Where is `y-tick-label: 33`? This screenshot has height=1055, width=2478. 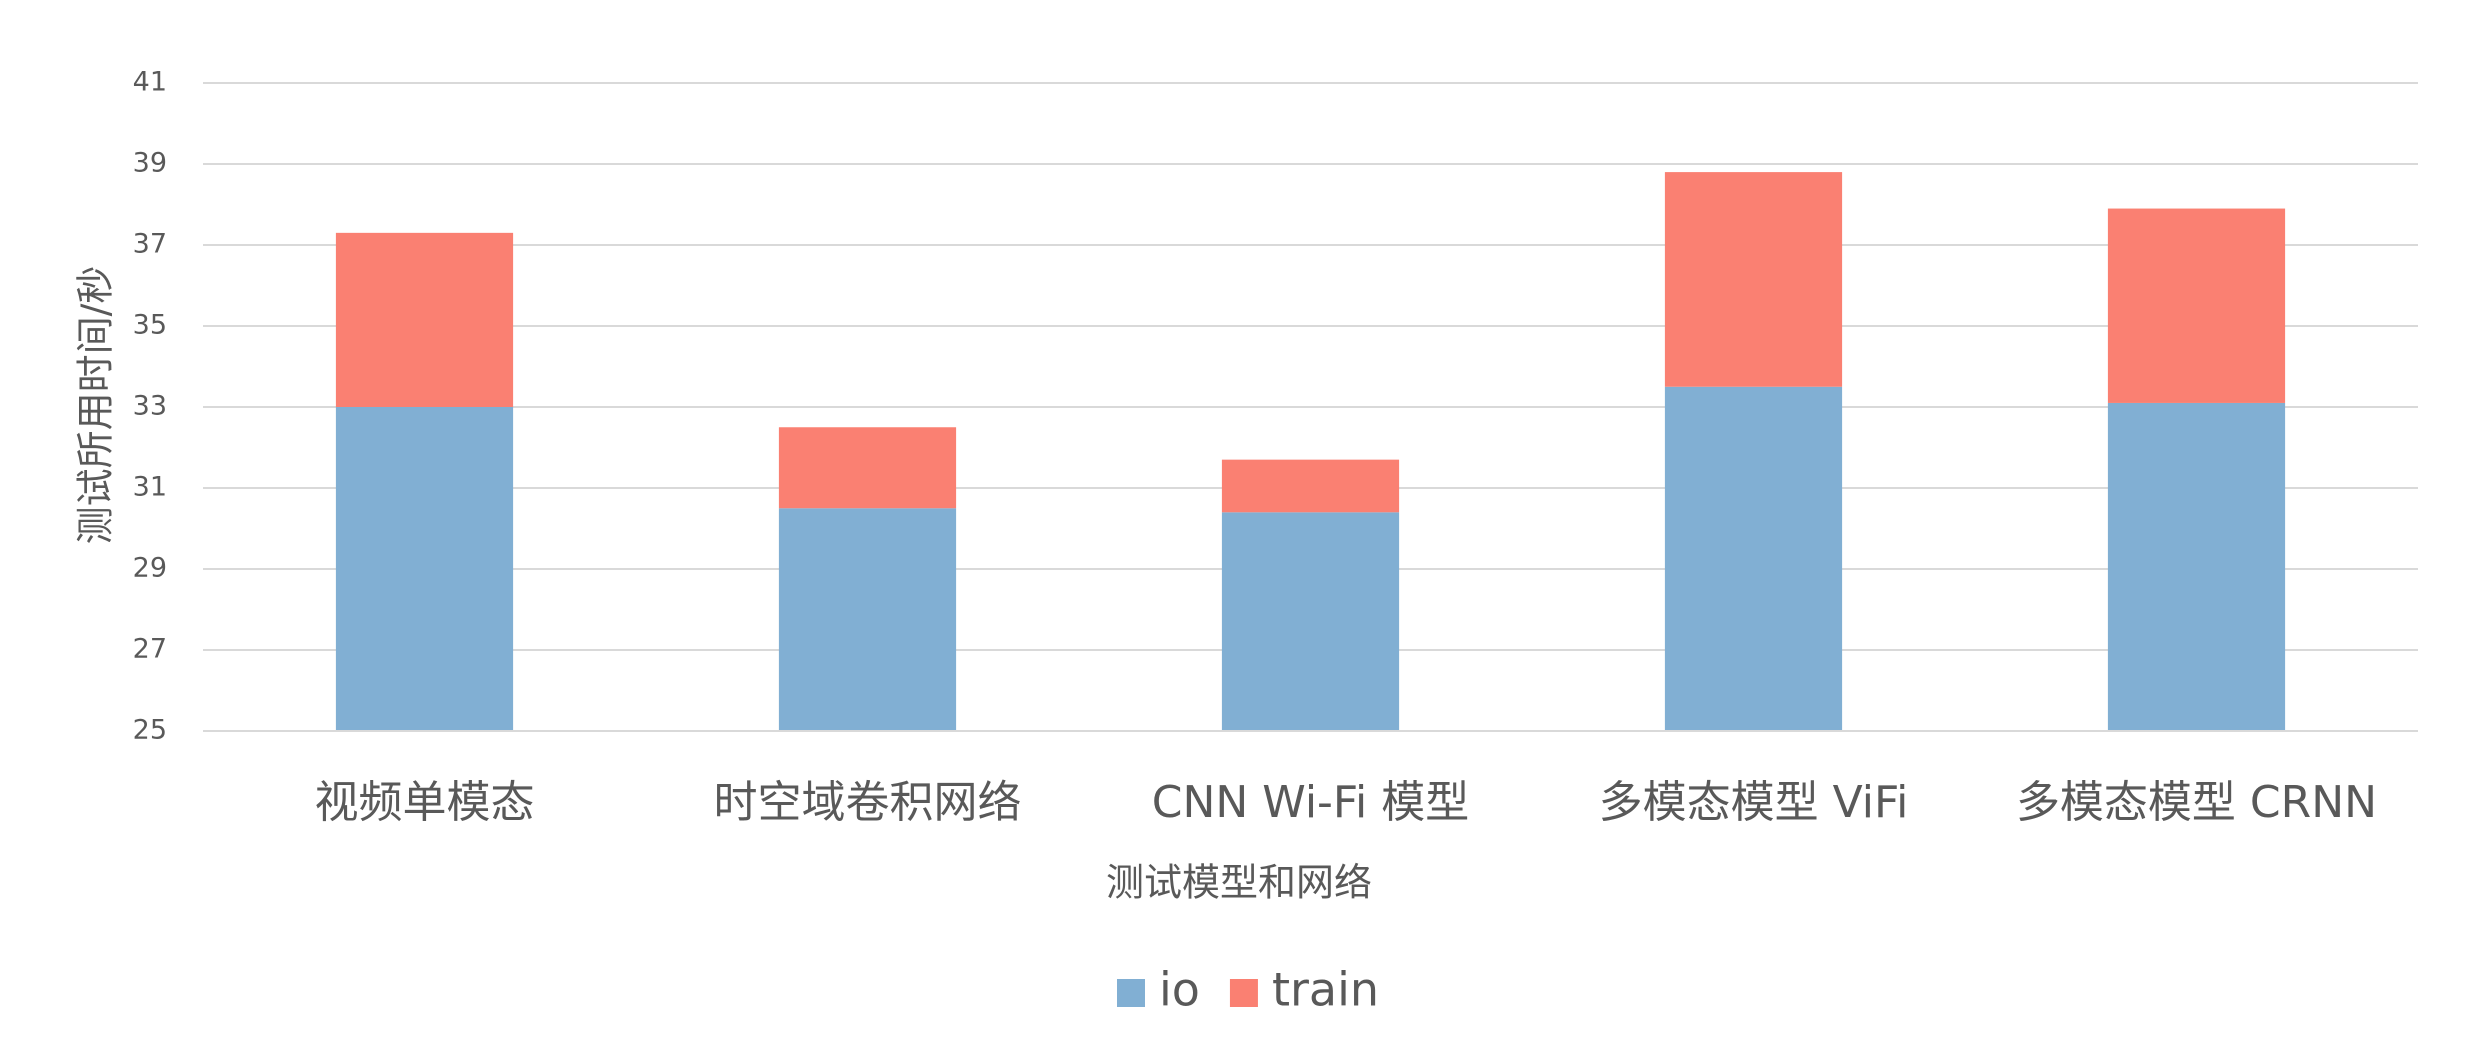 y-tick-label: 33 is located at coordinates (150, 406).